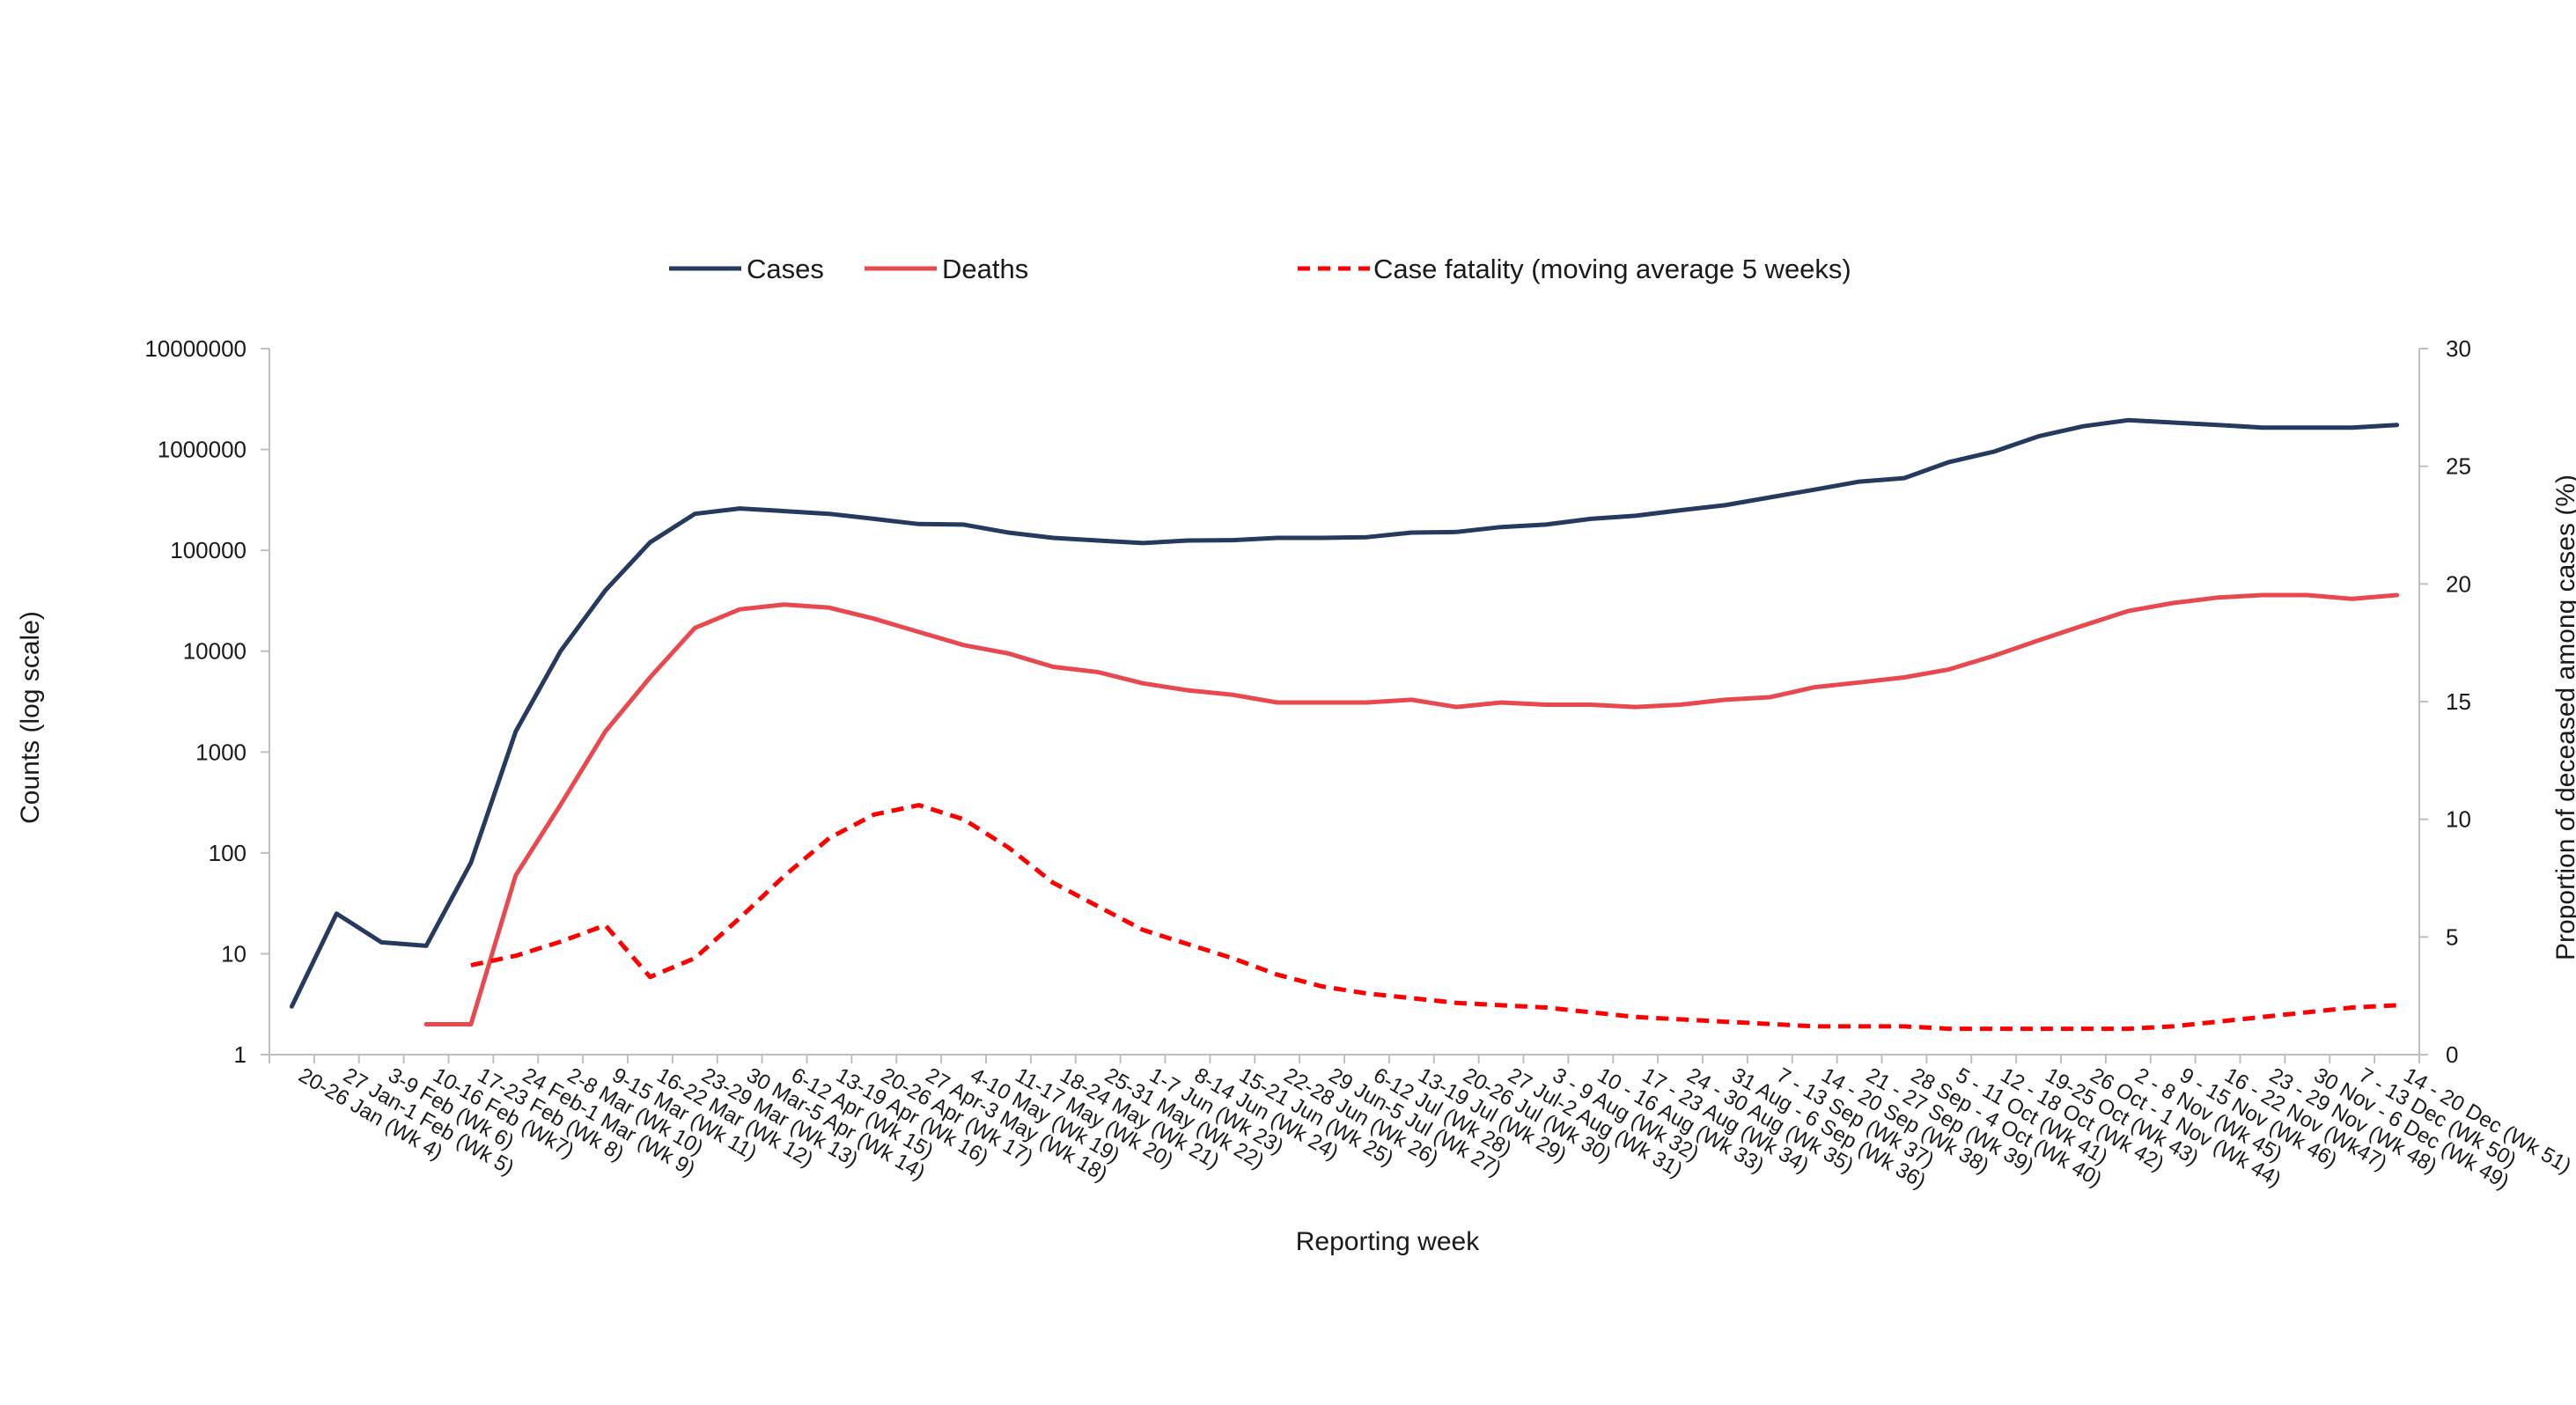 The height and width of the screenshot is (1405, 2576). What do you see at coordinates (228, 853) in the screenshot?
I see `left-tick-label: 100` at bounding box center [228, 853].